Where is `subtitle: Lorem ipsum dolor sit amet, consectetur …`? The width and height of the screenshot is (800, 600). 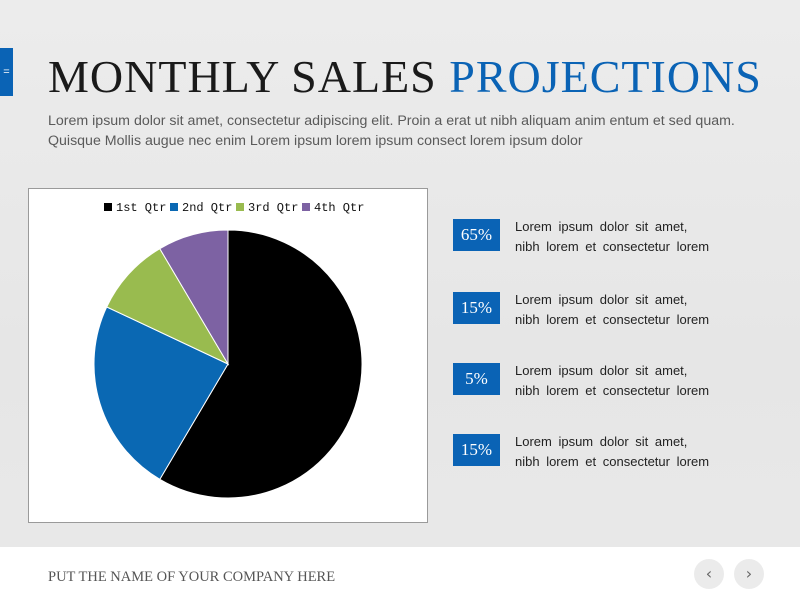
subtitle: Lorem ipsum dolor sit amet, consectetur … is located at coordinates (391, 131).